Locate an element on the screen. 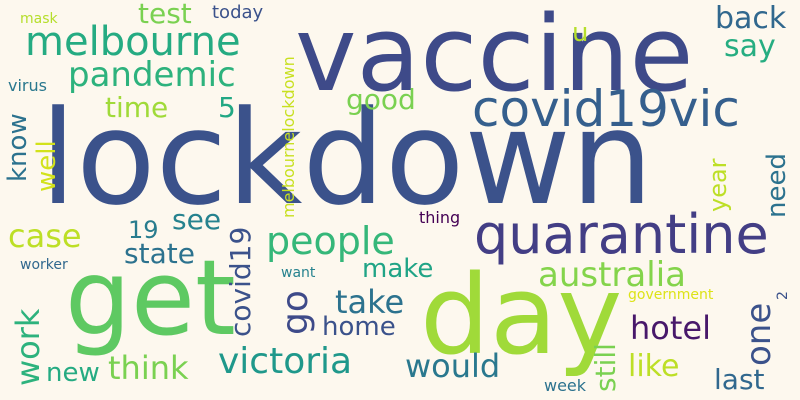  word-good: good is located at coordinates (381, 99).